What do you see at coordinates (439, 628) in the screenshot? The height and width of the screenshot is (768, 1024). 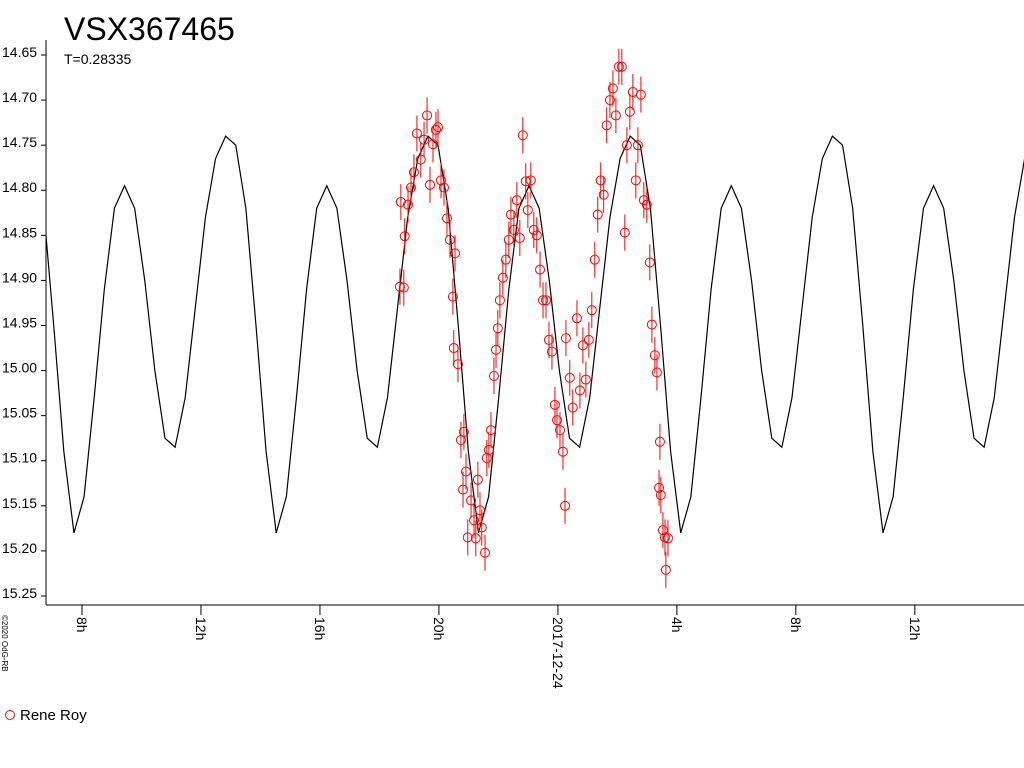 I see `x-tick-label: 20h` at bounding box center [439, 628].